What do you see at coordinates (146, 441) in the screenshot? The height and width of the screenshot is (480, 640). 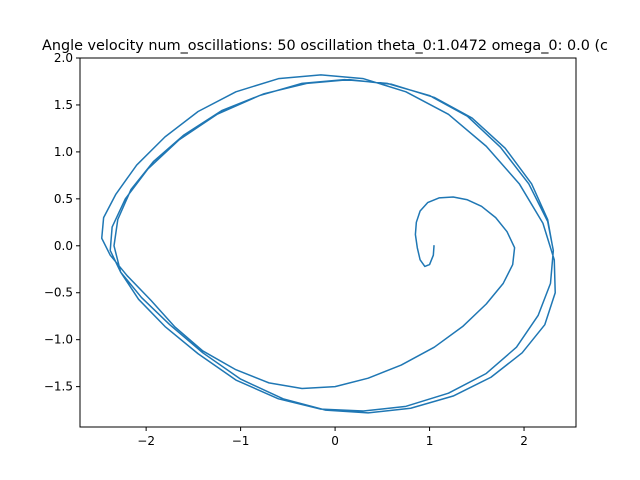 I see `x-tick-label: −2` at bounding box center [146, 441].